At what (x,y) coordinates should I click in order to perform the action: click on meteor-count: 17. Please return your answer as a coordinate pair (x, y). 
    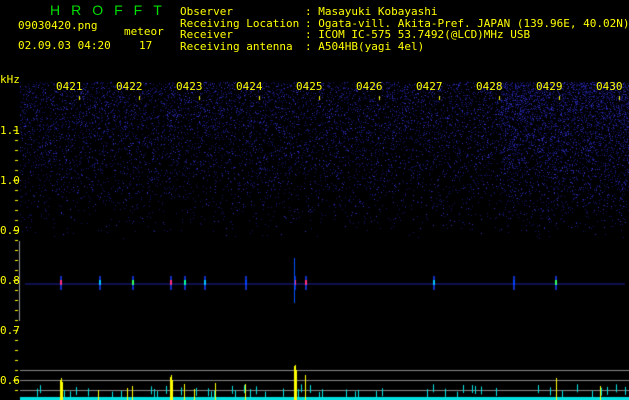
    Looking at the image, I should click on (146, 45).